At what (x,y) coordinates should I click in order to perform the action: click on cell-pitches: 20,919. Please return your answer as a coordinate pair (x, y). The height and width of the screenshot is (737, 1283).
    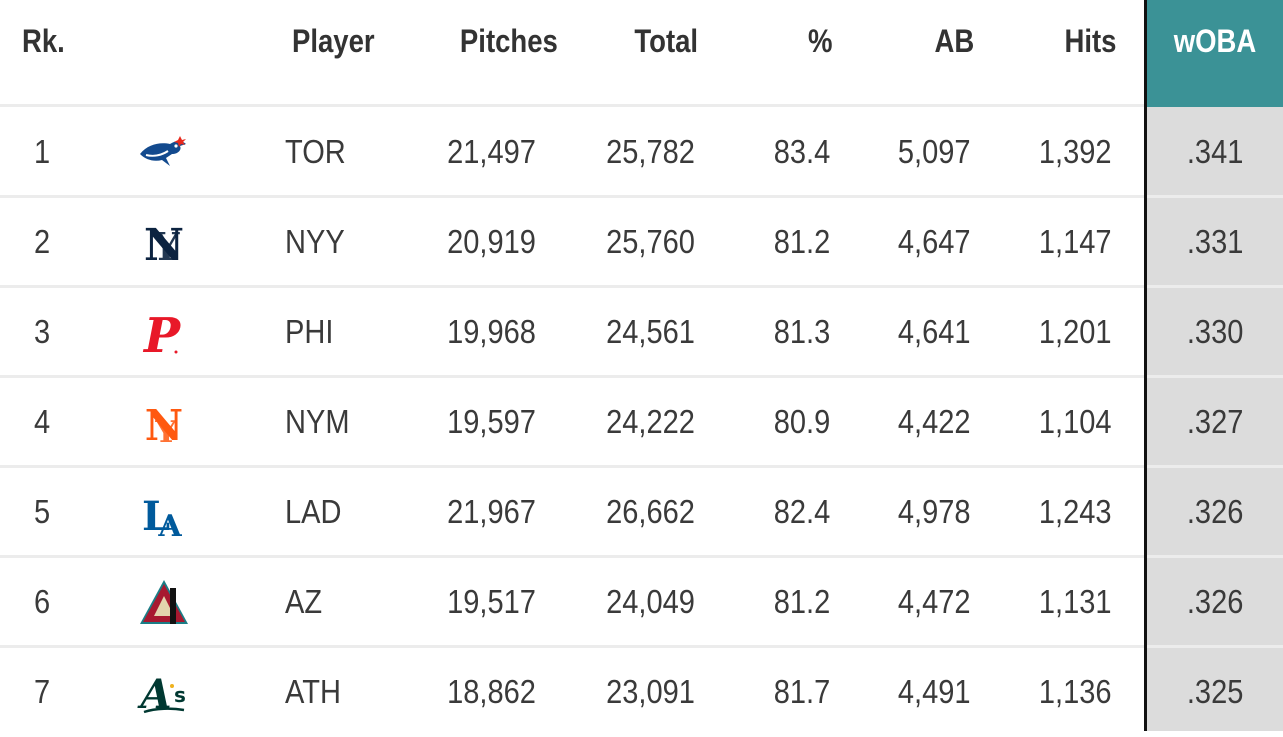
    Looking at the image, I should click on (491, 241).